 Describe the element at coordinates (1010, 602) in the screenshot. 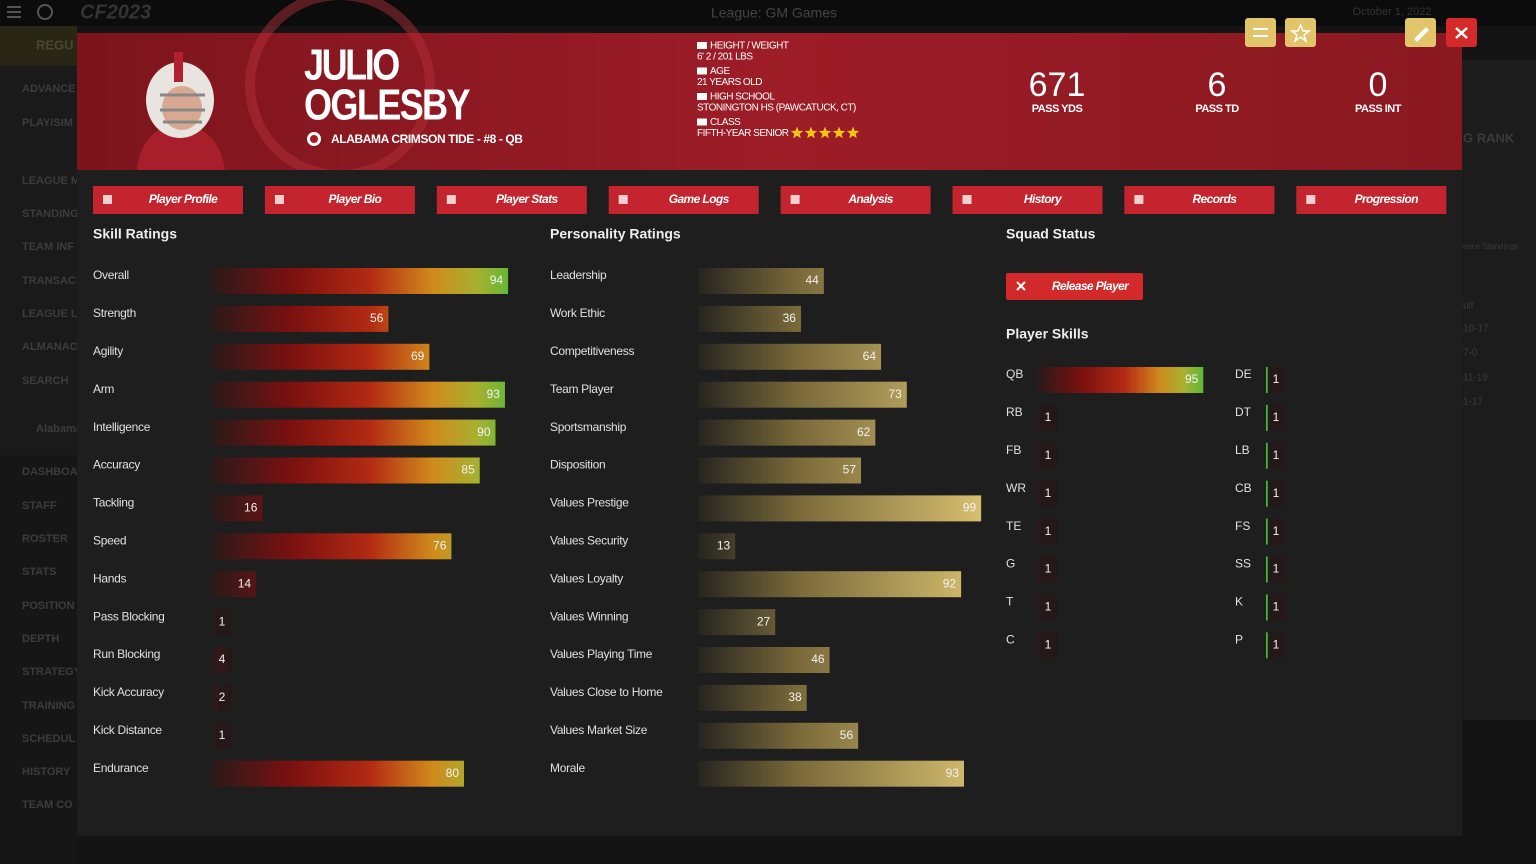

I see `position-name: T` at that location.